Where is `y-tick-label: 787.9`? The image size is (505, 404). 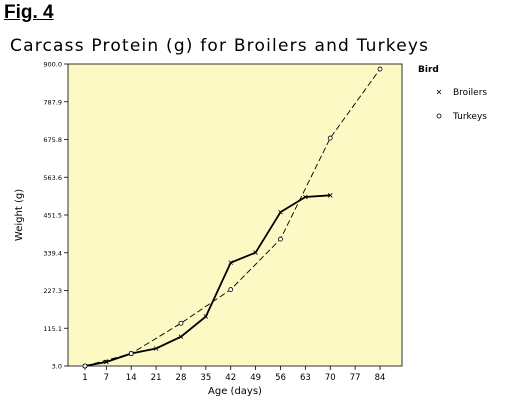 y-tick-label: 787.9 is located at coordinates (52, 102).